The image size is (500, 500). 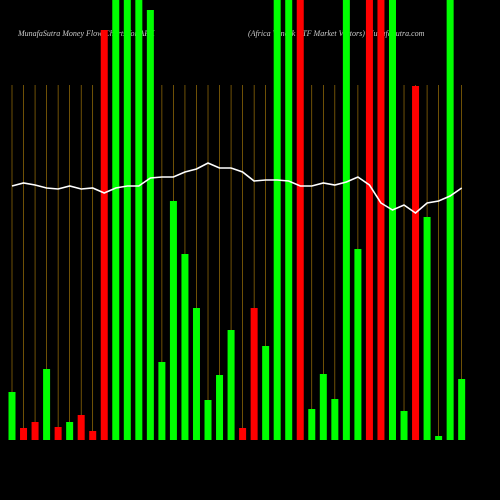 What do you see at coordinates (86, 33) in the screenshot?
I see `chart-title: MunafaSutra Money Flow Charts for AFK` at bounding box center [86, 33].